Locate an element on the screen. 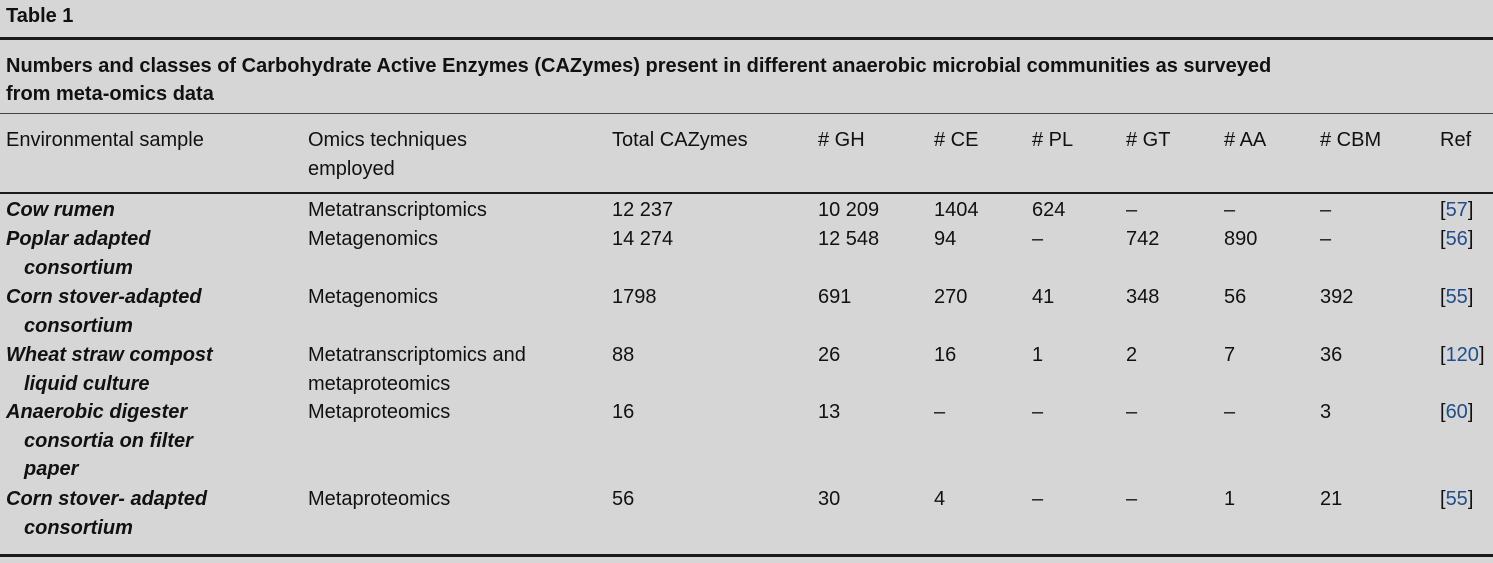 Image resolution: width=1493 pixels, height=563 pixels. header-environmental-sample: Environmental sample is located at coordinates (105, 140).